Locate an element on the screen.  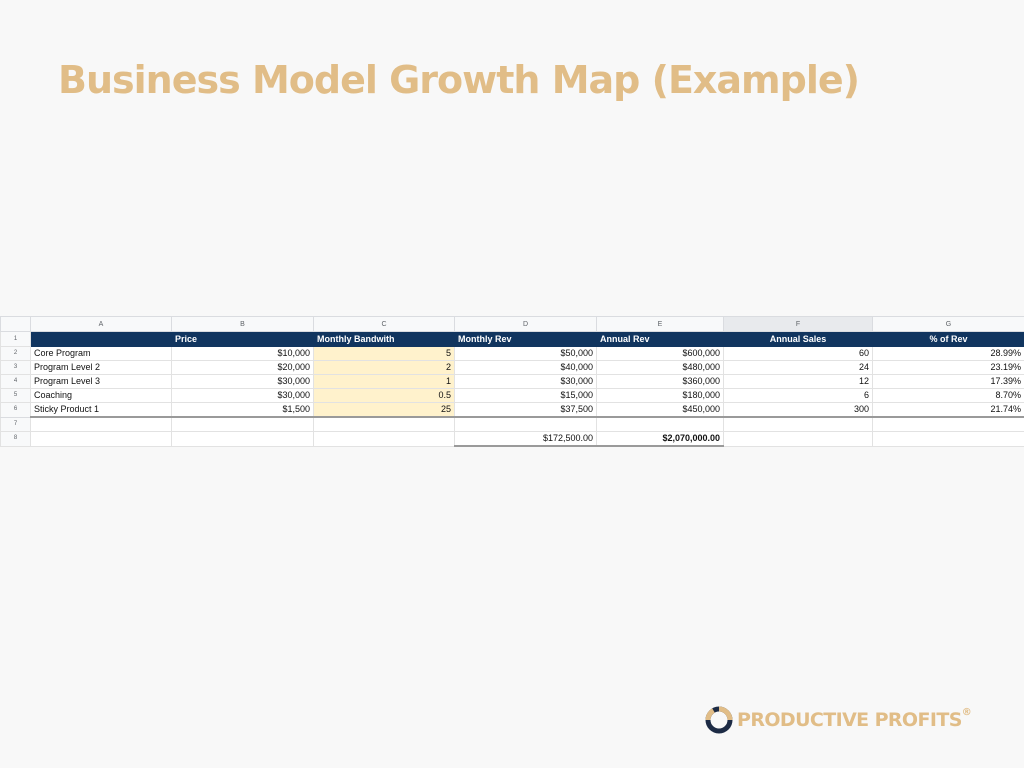
cell-monthly-bandwidth: 0.5 is located at coordinates (384, 395).